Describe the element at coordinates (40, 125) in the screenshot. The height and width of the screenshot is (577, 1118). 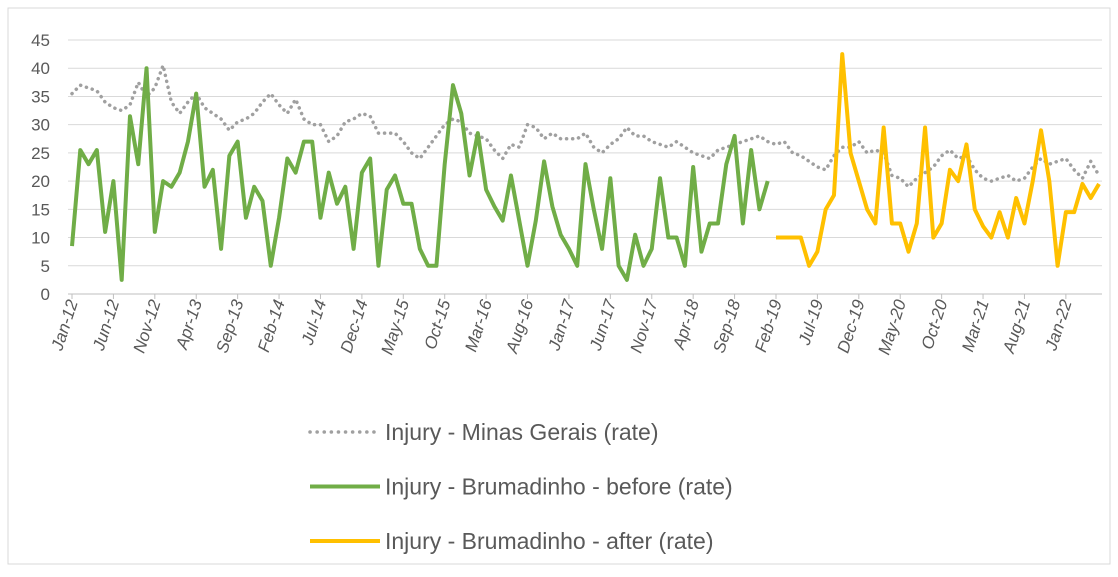
I see `y-tick-label: 30` at that location.